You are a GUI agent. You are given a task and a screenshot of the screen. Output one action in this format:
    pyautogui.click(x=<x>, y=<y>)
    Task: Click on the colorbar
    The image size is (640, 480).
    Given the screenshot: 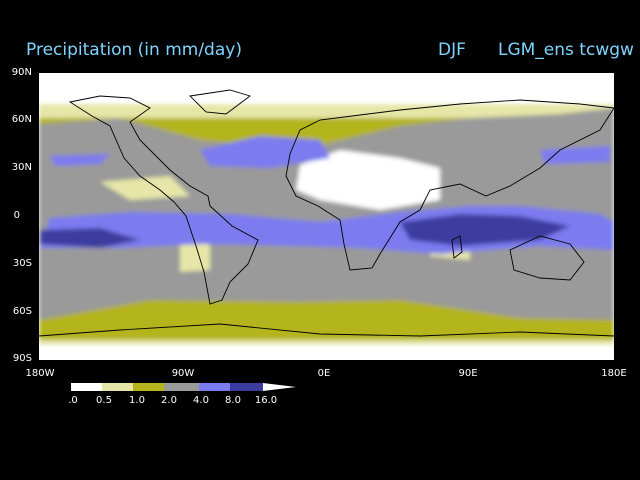 What is the action you would take?
    pyautogui.click(x=183, y=387)
    